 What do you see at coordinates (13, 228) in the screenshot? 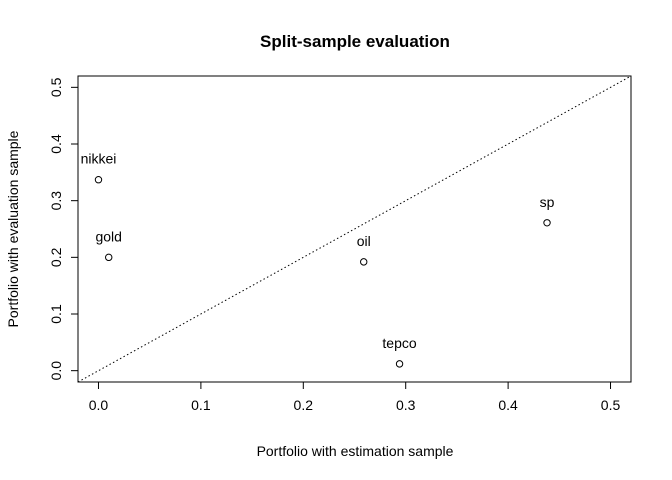
I see `y-axis-label: Portfolio with evaluation sample` at bounding box center [13, 228].